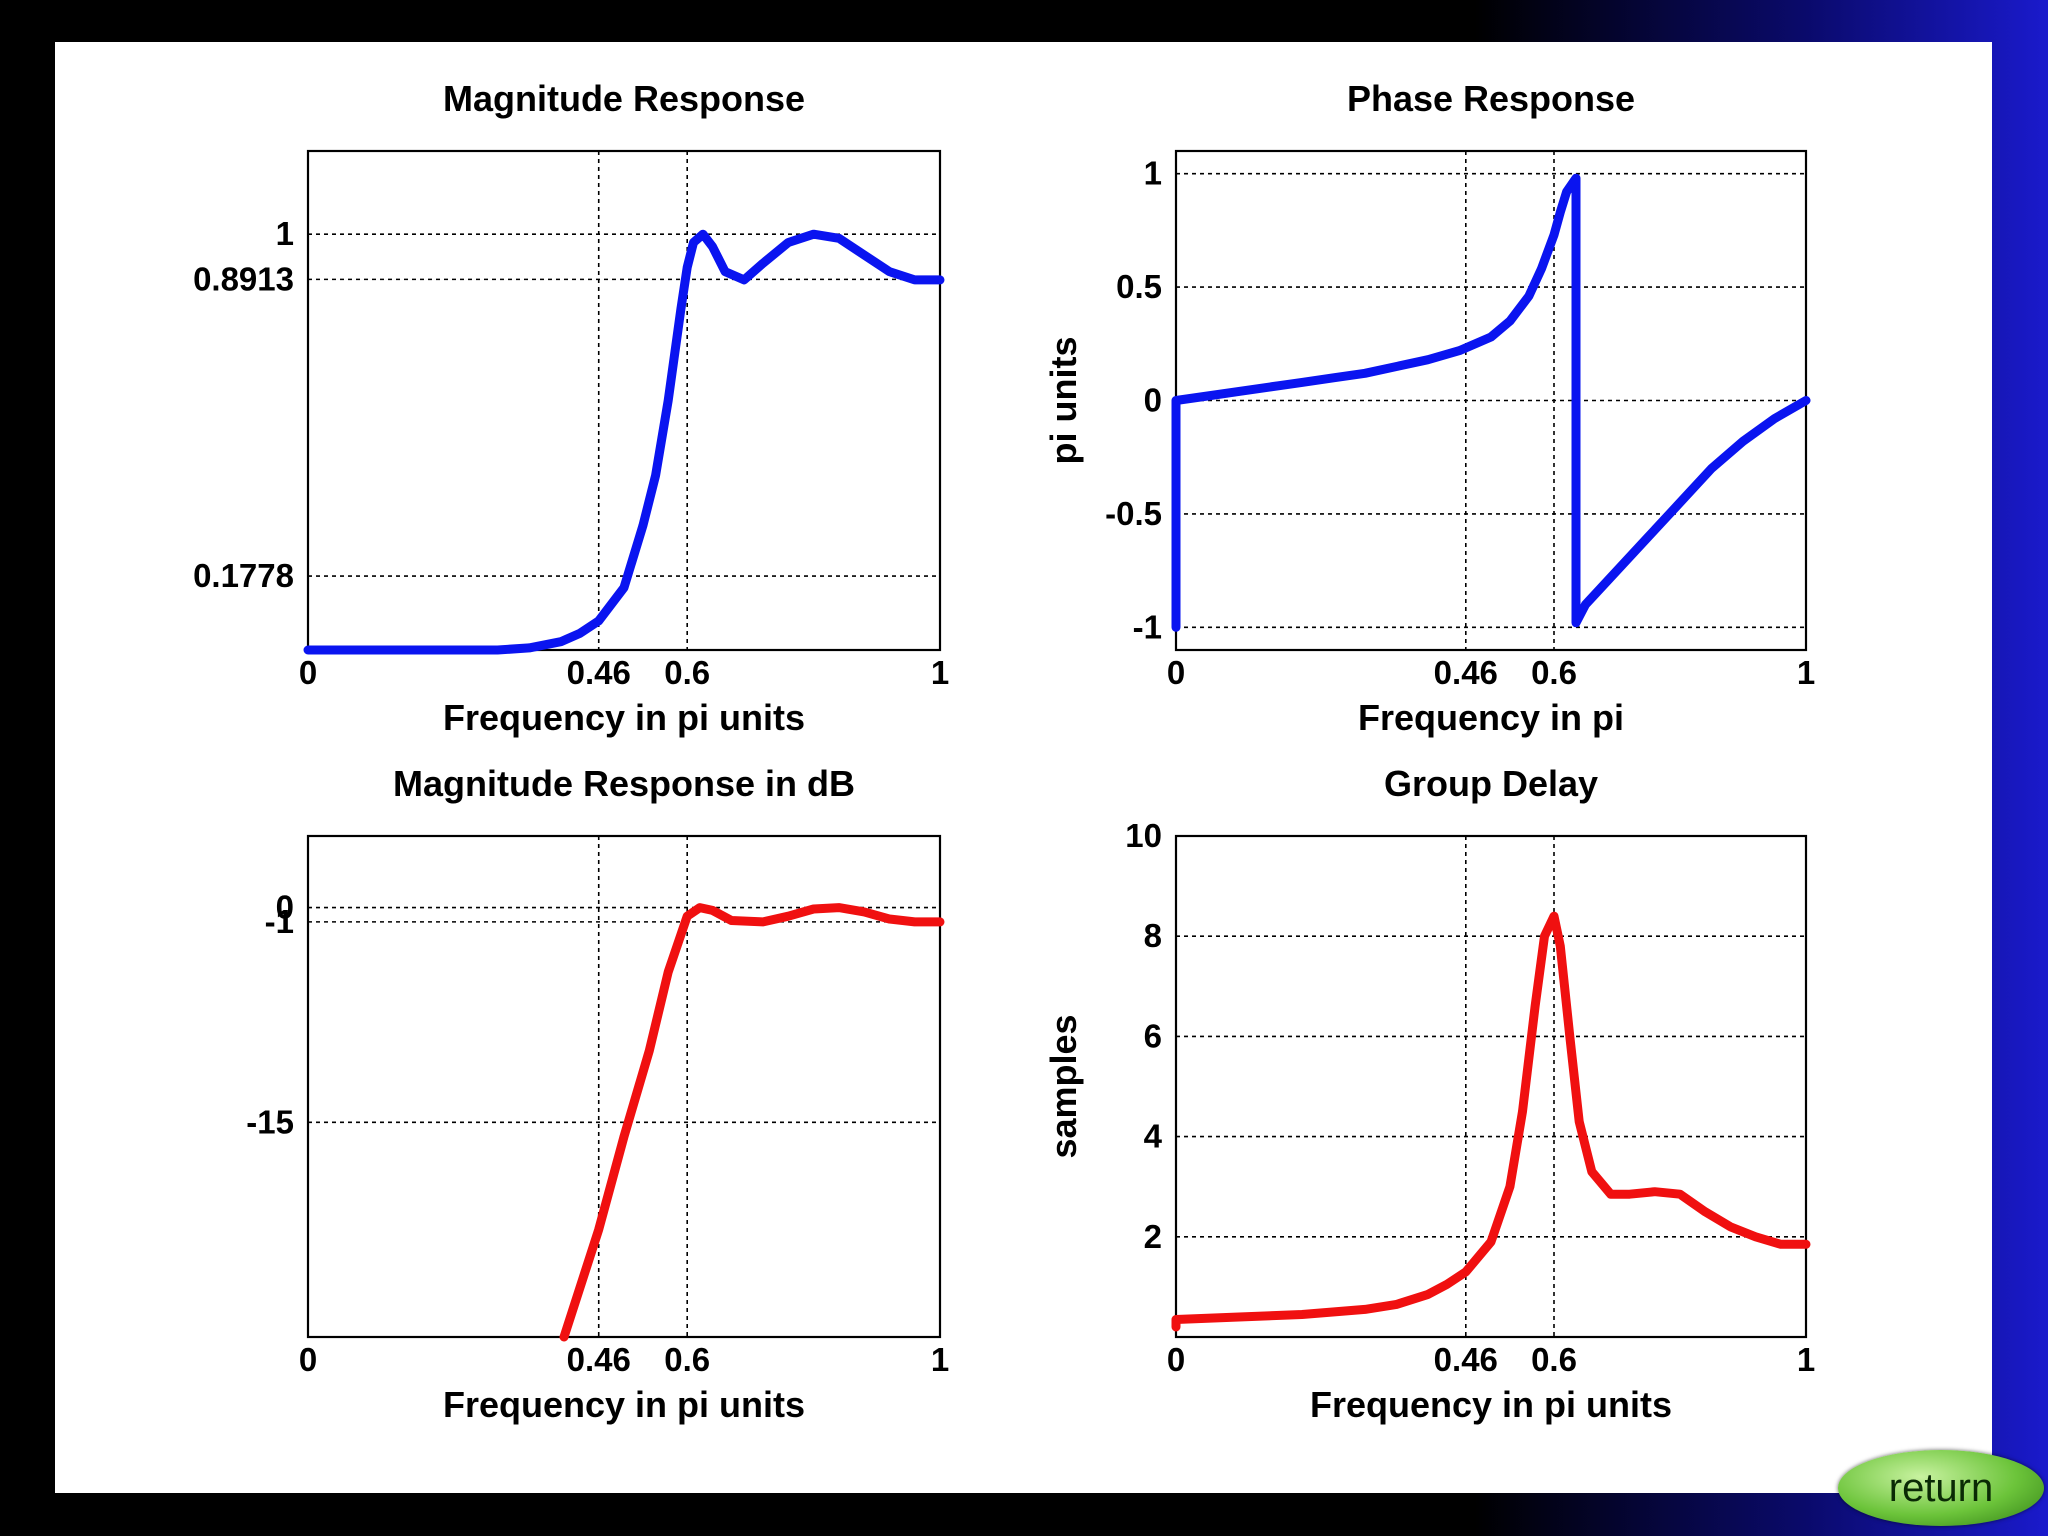 This screenshot has width=2048, height=1536. What do you see at coordinates (285, 233) in the screenshot?
I see `mag-ytick-2: 1` at bounding box center [285, 233].